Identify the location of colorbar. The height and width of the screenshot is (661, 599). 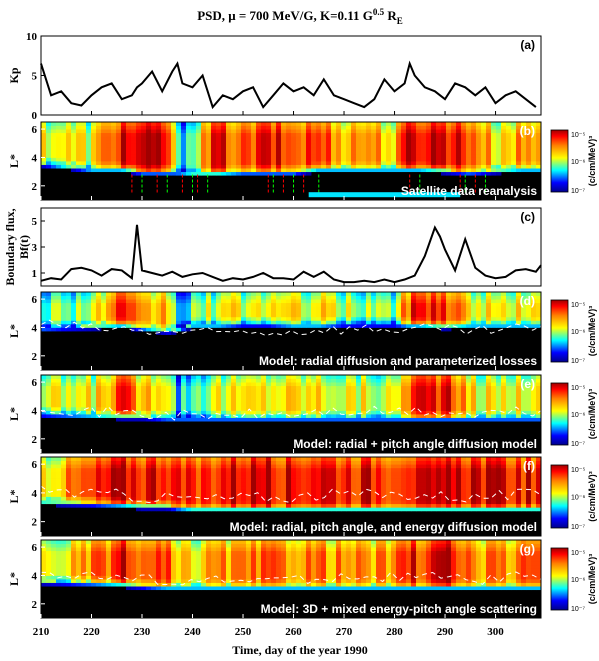
(559, 331).